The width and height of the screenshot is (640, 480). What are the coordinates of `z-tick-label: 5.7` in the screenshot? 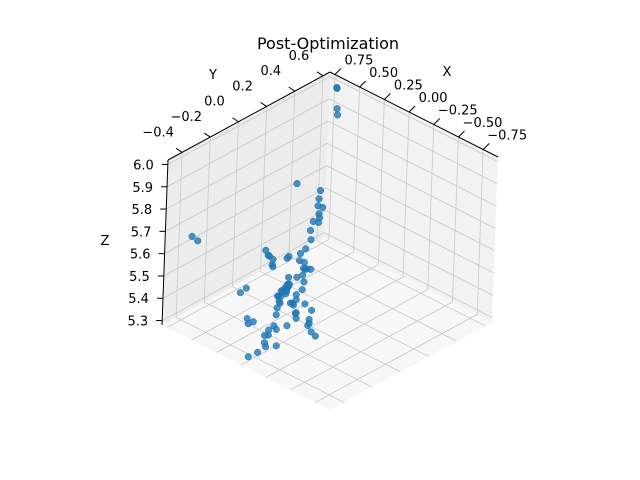 It's located at (141, 232).